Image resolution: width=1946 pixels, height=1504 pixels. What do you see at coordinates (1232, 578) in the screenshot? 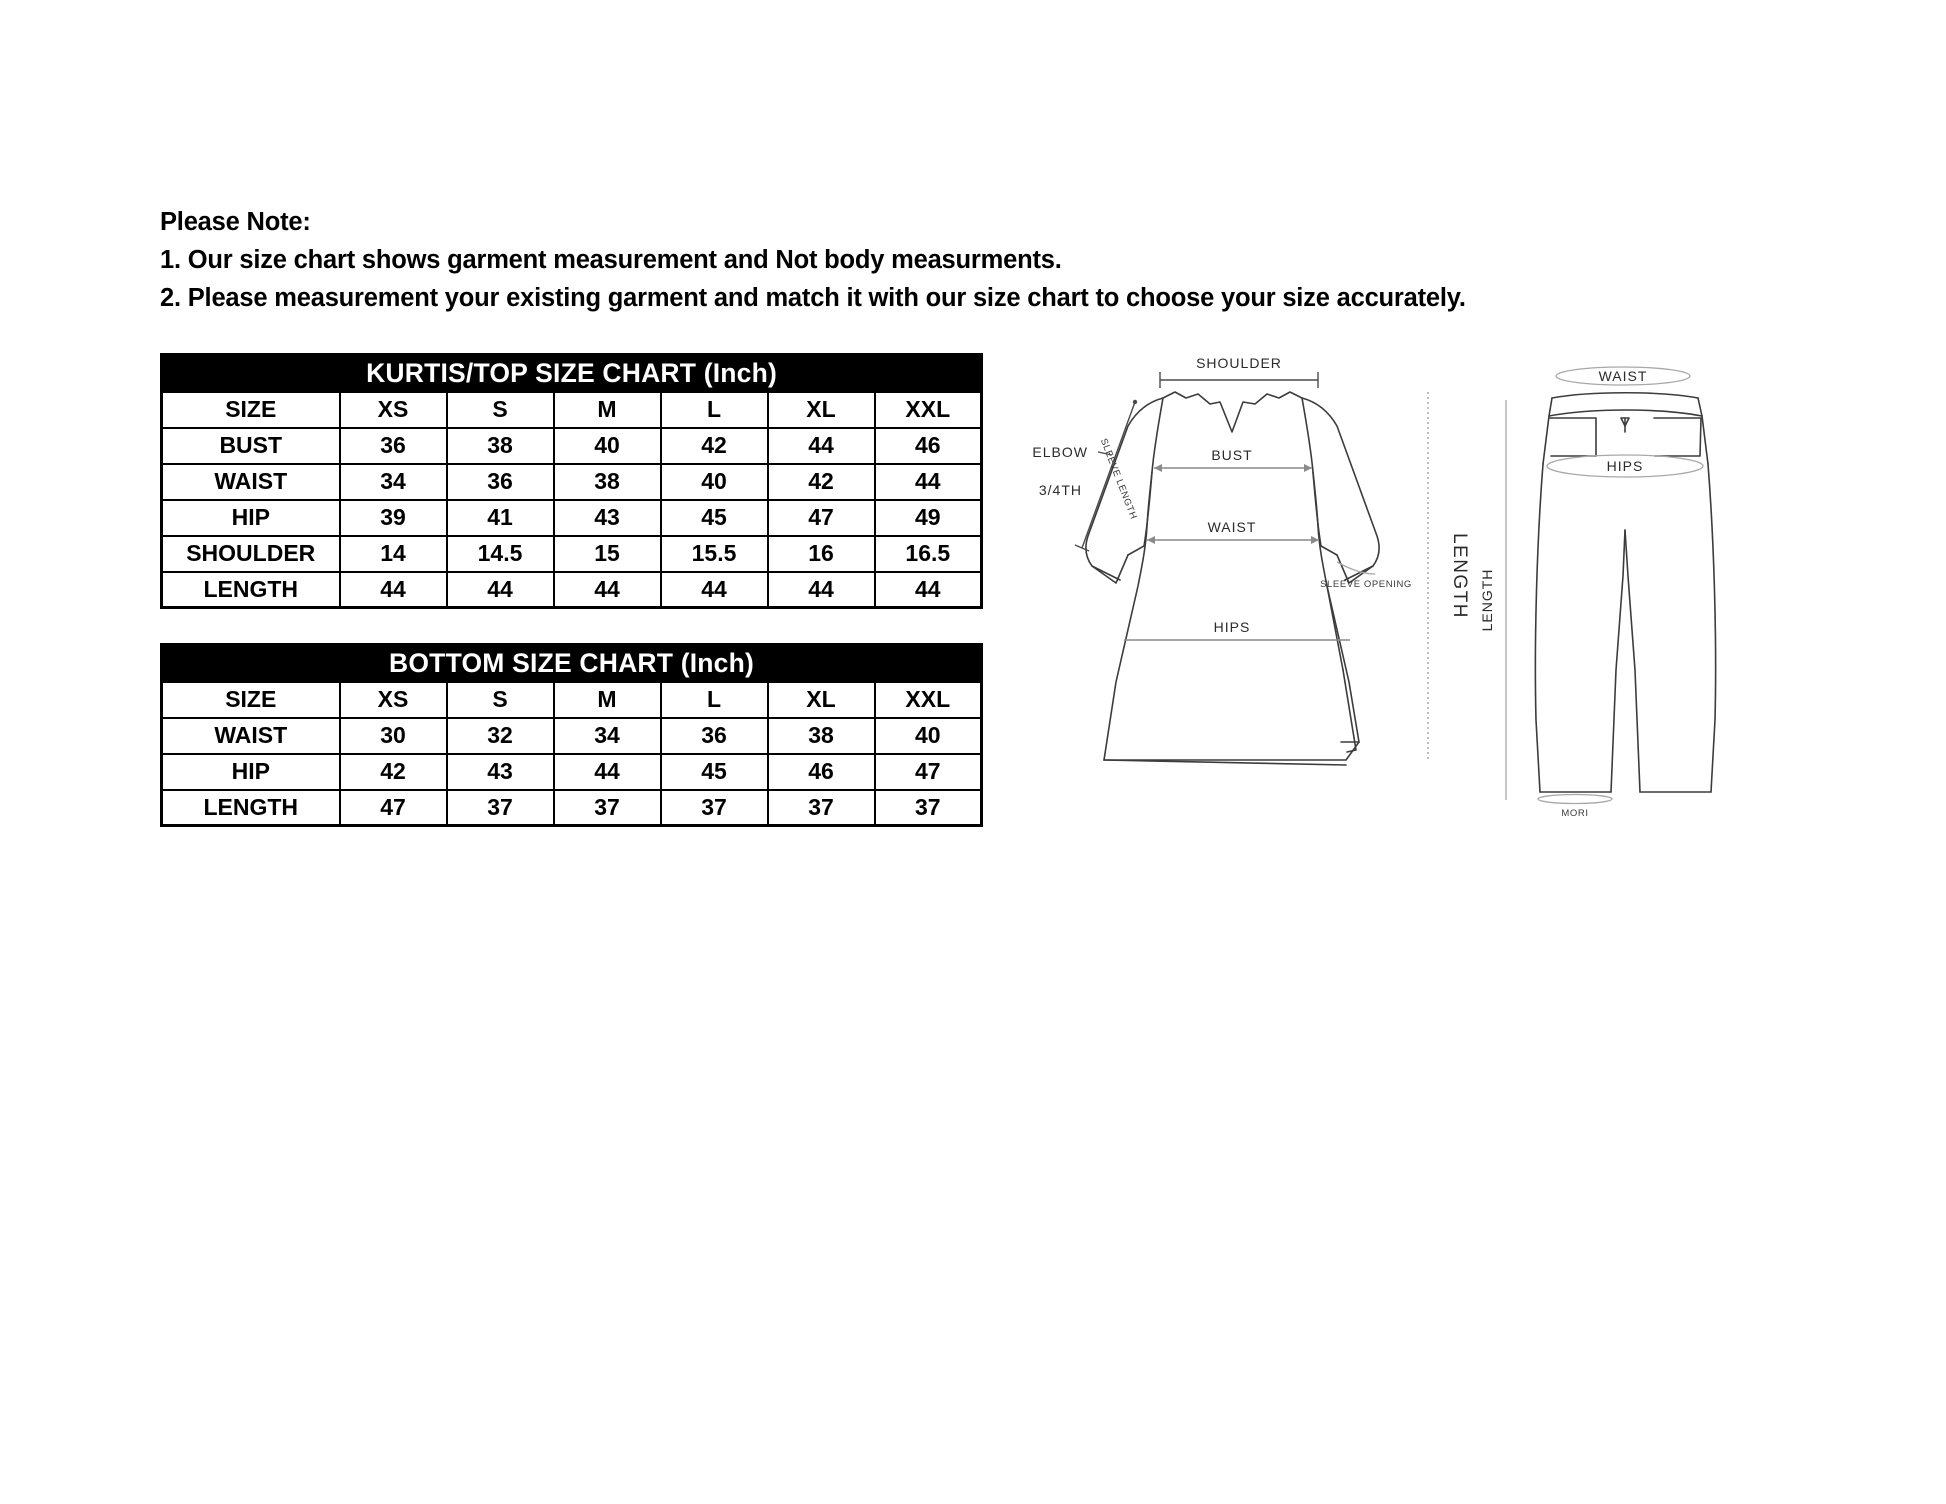
I see `kurti-outline` at bounding box center [1232, 578].